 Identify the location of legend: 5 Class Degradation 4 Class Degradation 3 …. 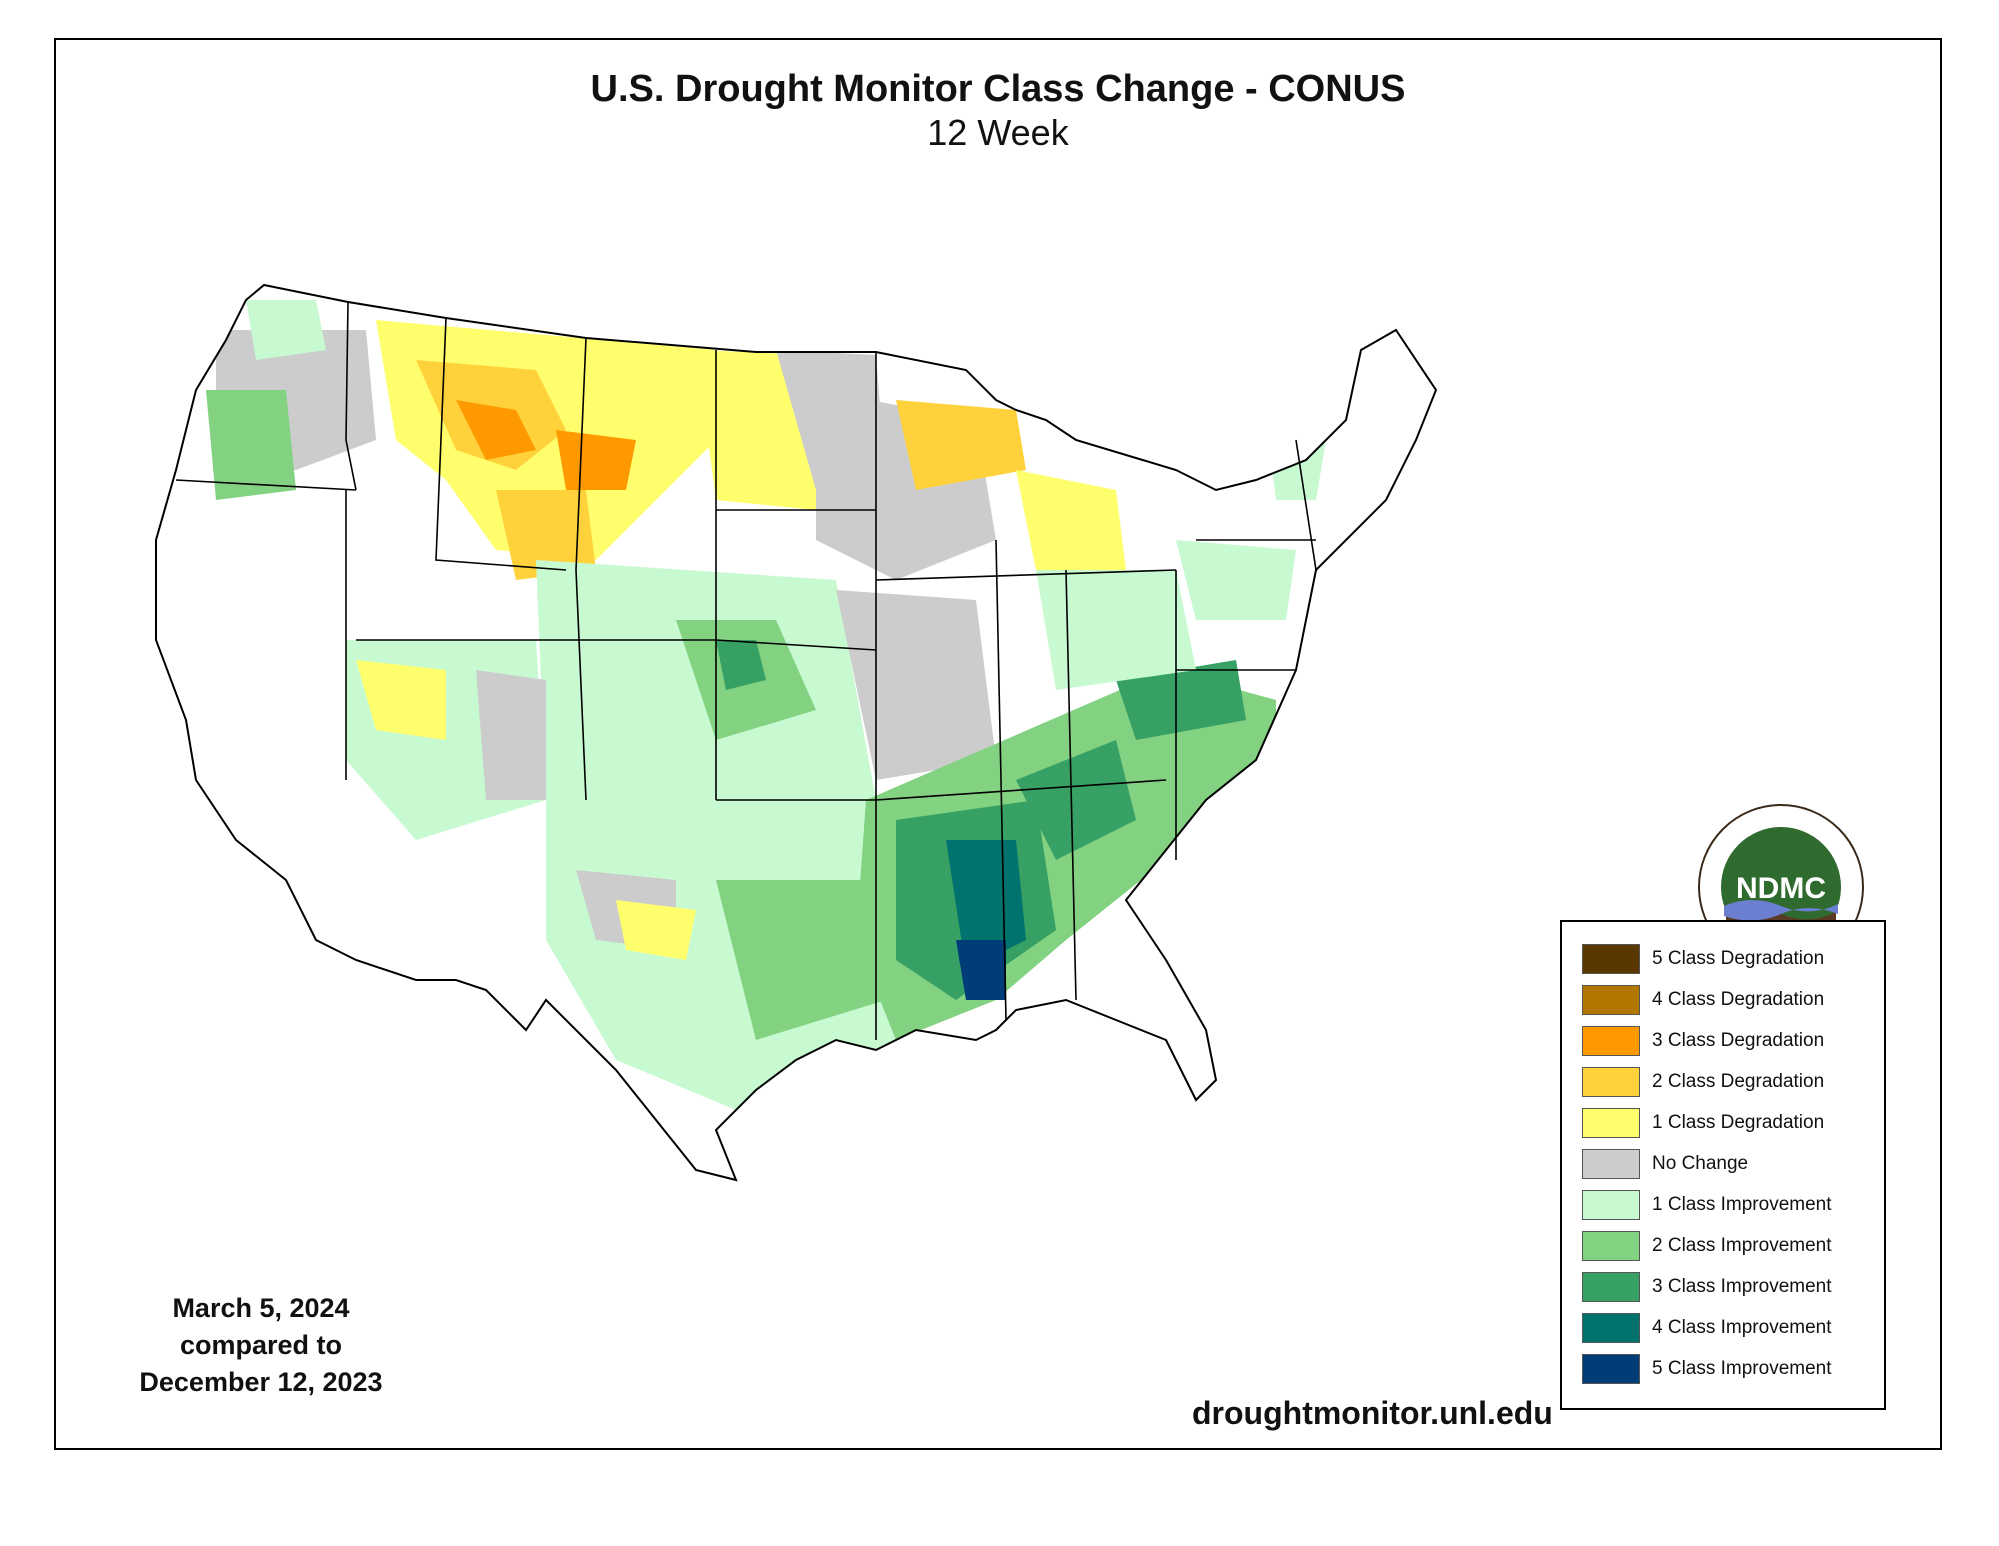
(1723, 1165).